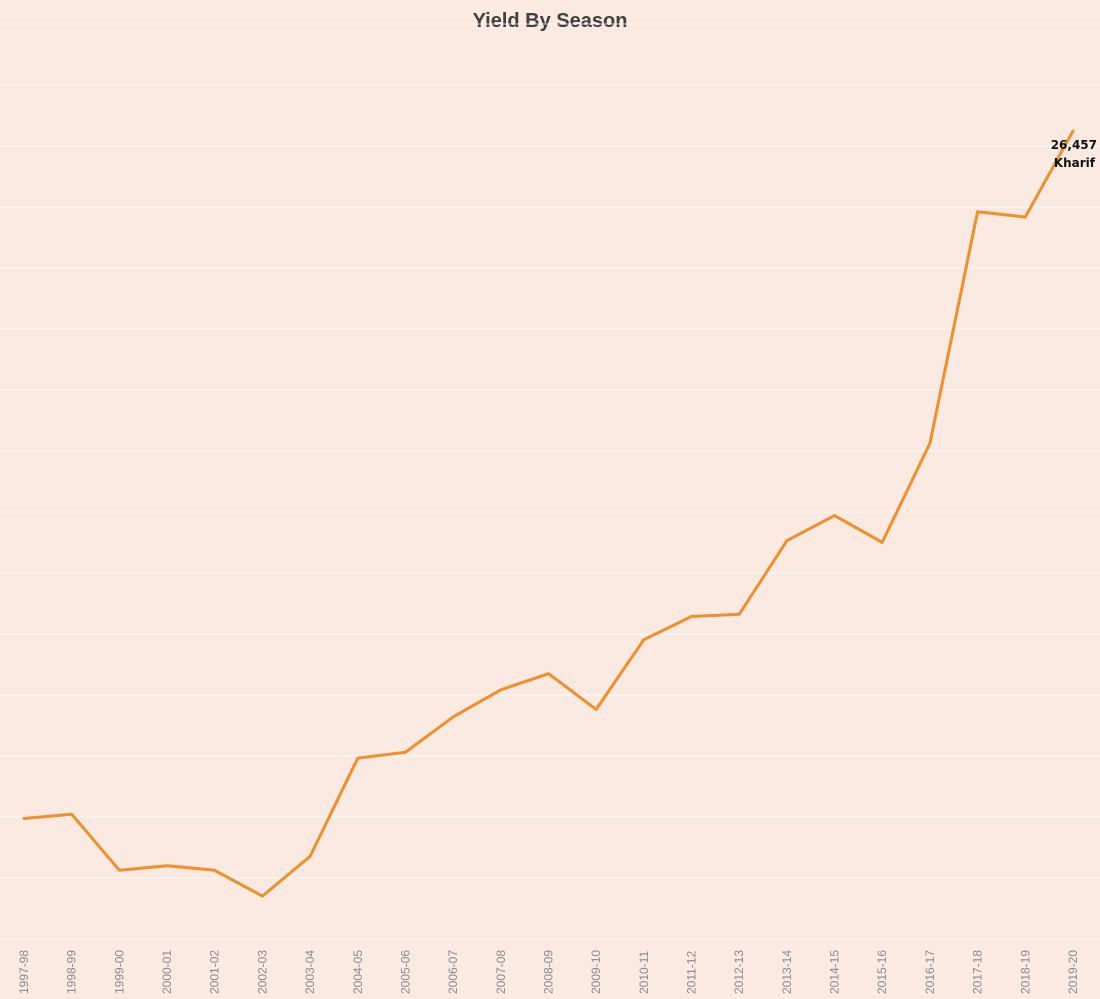 This screenshot has width=1100, height=999. I want to click on x-tick-label: 2003-04, so click(310, 972).